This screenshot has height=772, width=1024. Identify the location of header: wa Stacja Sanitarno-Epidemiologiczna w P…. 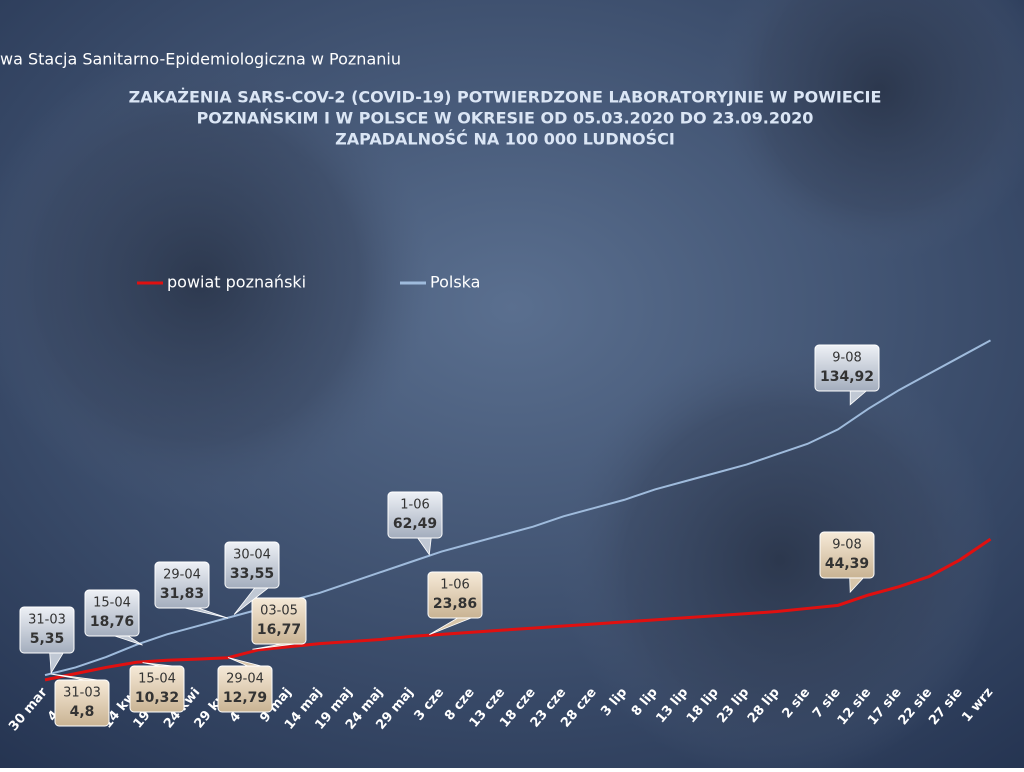
(200, 59).